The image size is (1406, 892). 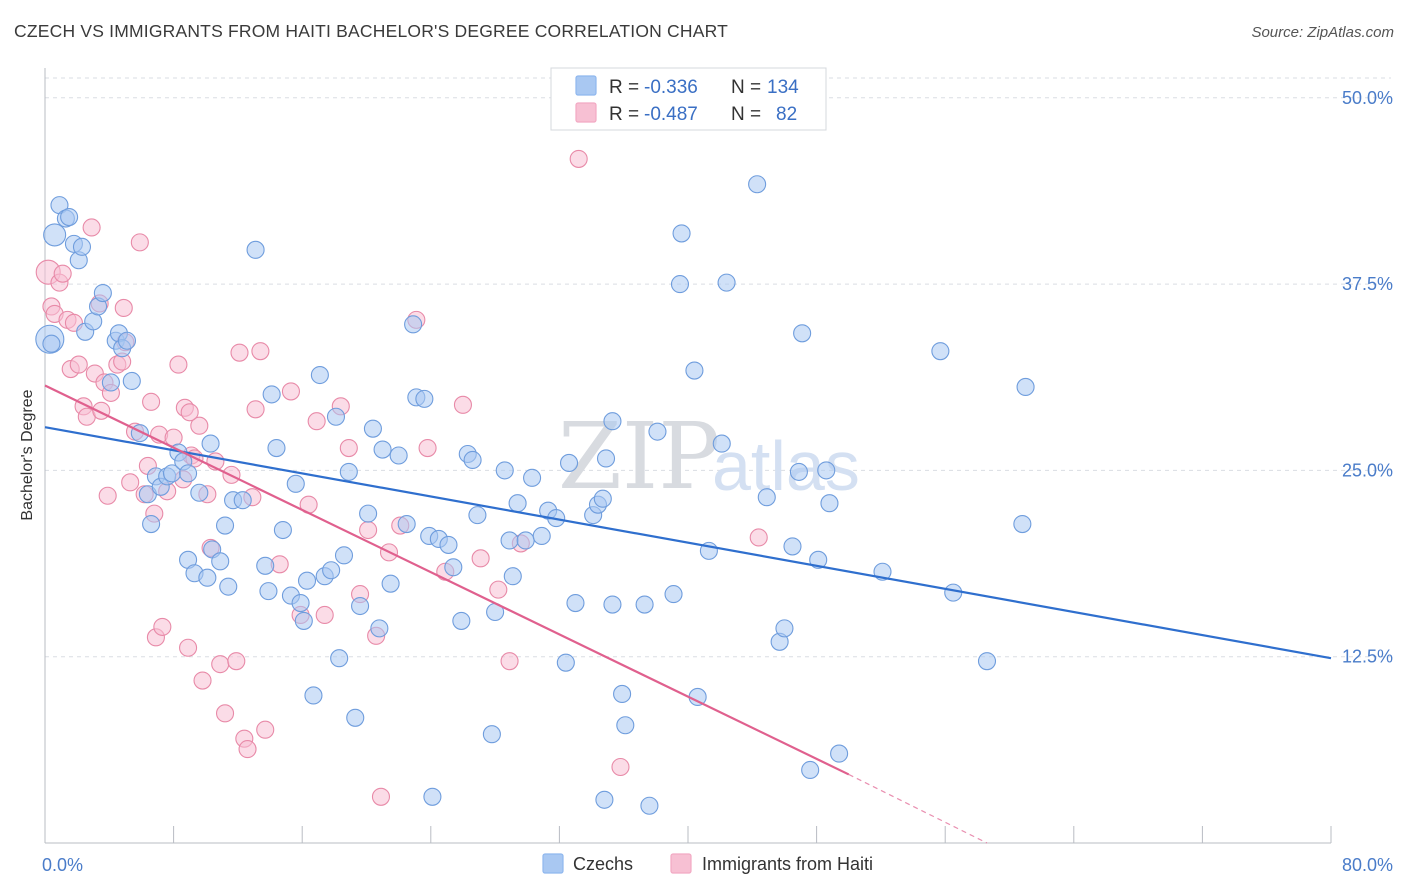 What do you see at coordinates (671, 87) in the screenshot?
I see `legend-r-value-czech: -0.336` at bounding box center [671, 87].